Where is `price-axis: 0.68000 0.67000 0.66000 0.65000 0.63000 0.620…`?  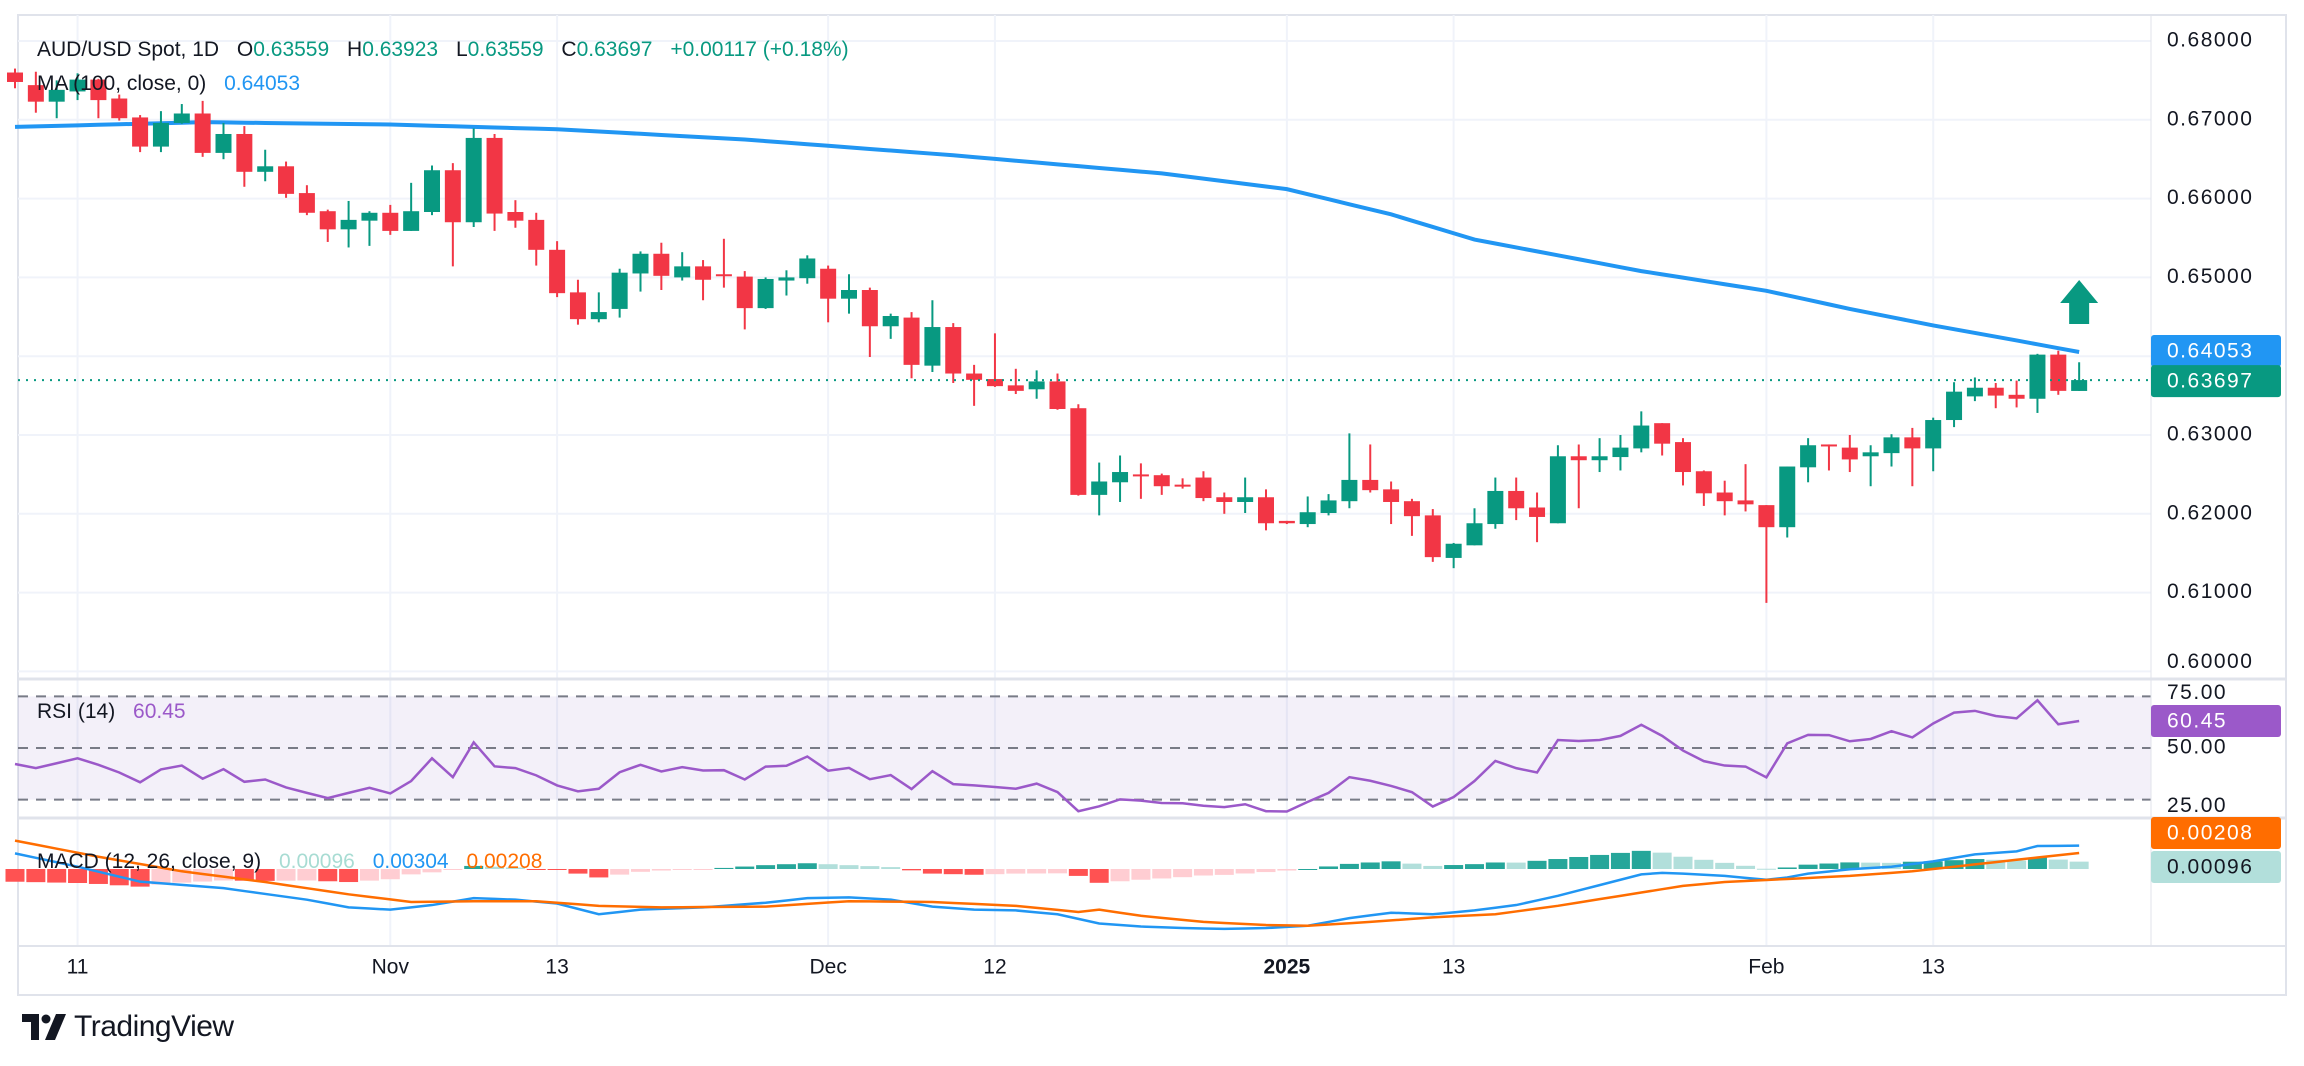 price-axis: 0.68000 0.67000 0.66000 0.65000 0.63000 0.620… is located at coordinates (2216, 456).